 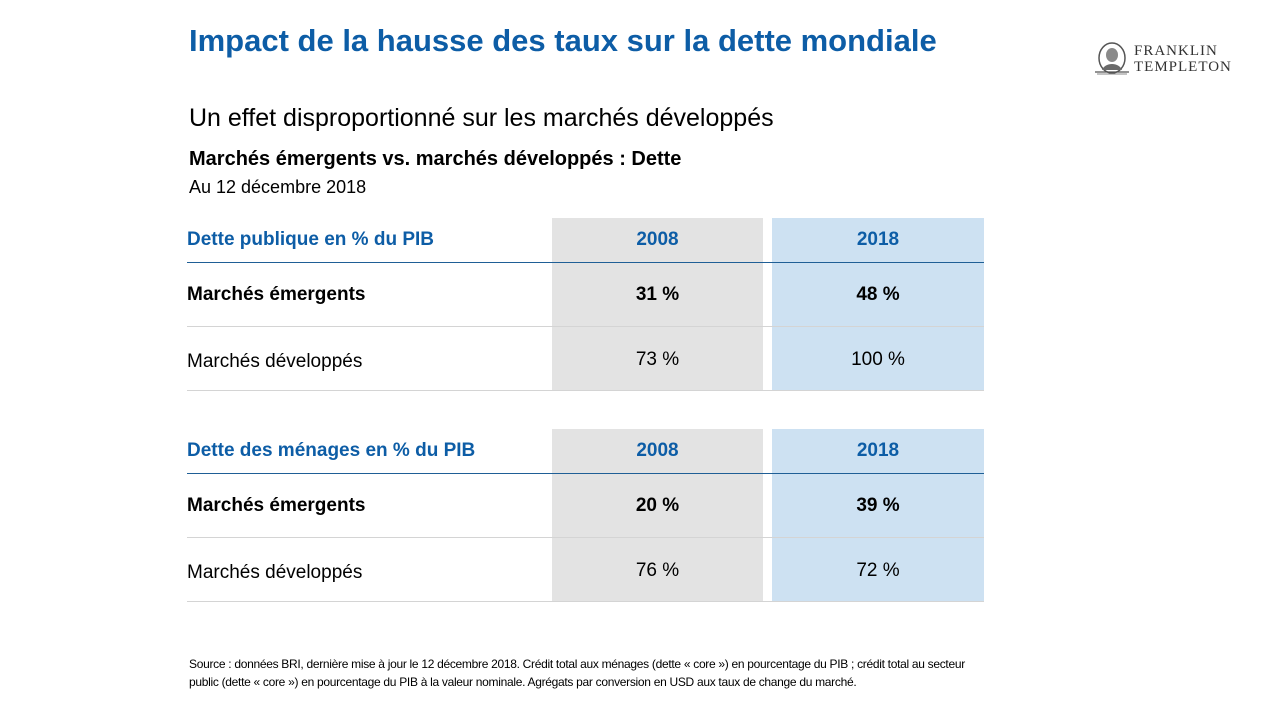 I want to click on value-2008: 73 %, so click(x=657, y=359).